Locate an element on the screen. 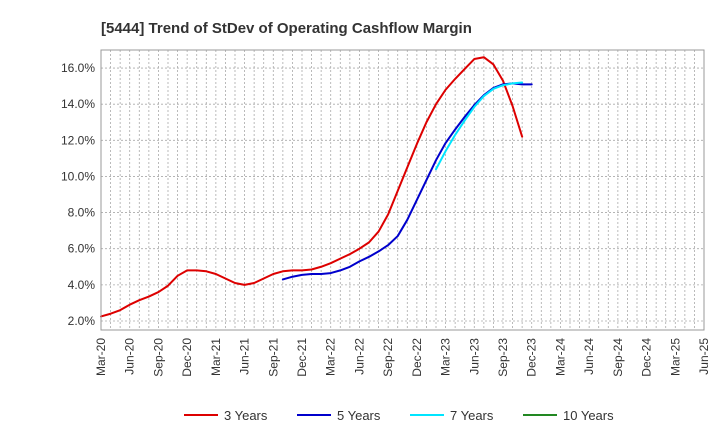 This screenshot has width=720, height=440. x-tick-label: Sep-23 is located at coordinates (503, 357).